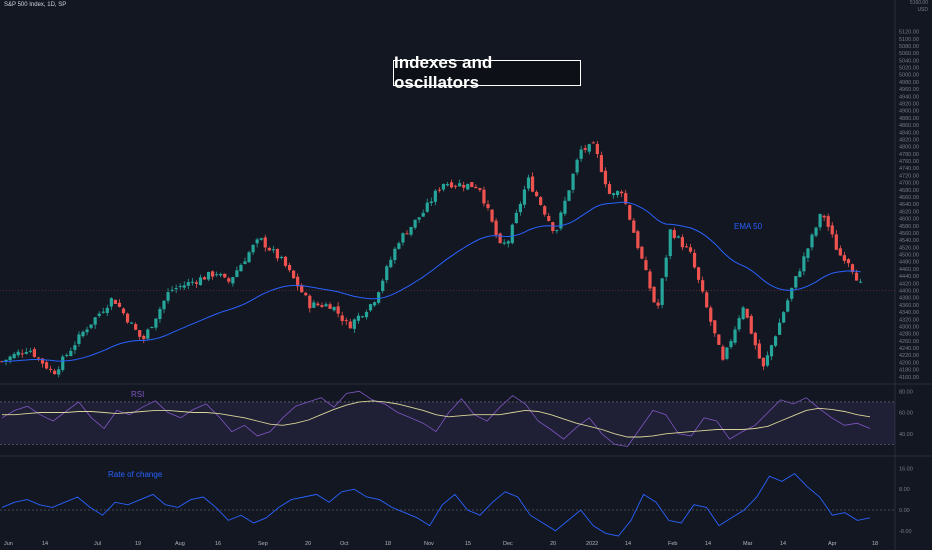 Image resolution: width=932 pixels, height=550 pixels. Describe the element at coordinates (909, 119) in the screenshot. I see `price-tick-label: 4880.00` at that location.